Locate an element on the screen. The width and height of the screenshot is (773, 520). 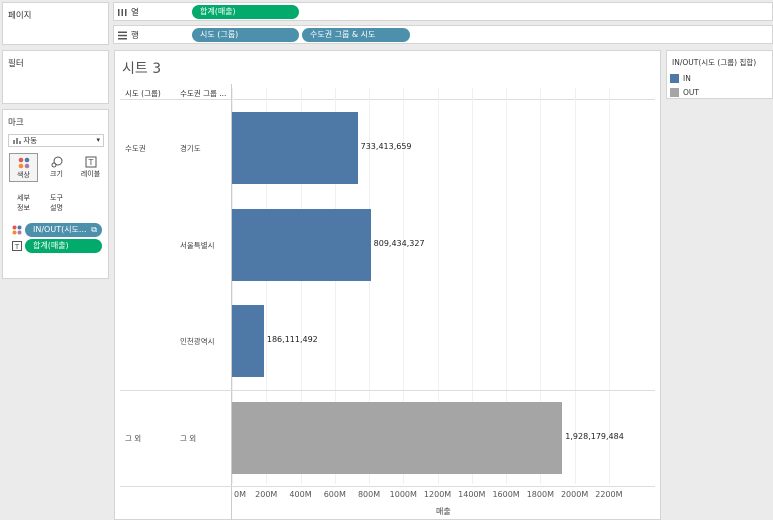
rows-pill-capital-group: 수도권 그룹 & 시도 is located at coordinates (356, 35).